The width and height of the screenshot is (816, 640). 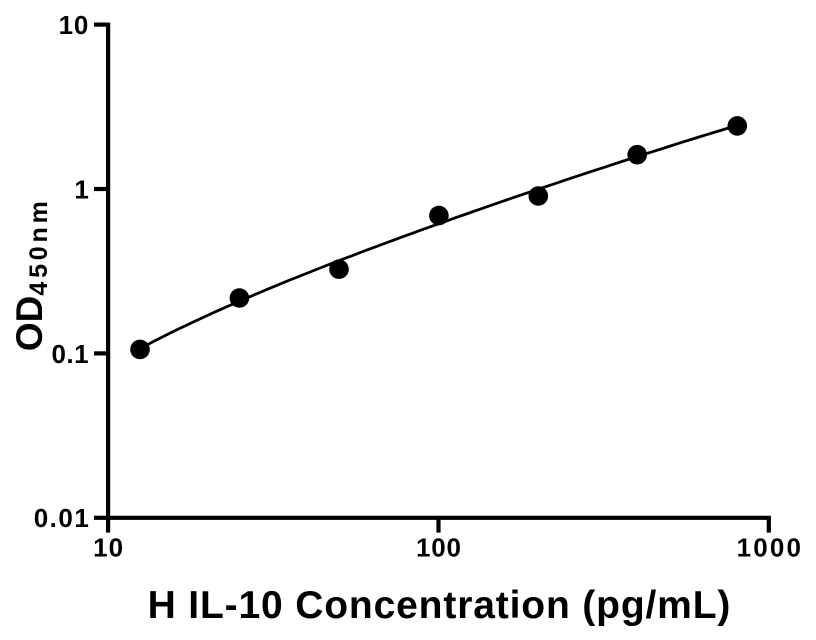 What do you see at coordinates (81, 189) in the screenshot?
I see `svg-text: 1` at bounding box center [81, 189].